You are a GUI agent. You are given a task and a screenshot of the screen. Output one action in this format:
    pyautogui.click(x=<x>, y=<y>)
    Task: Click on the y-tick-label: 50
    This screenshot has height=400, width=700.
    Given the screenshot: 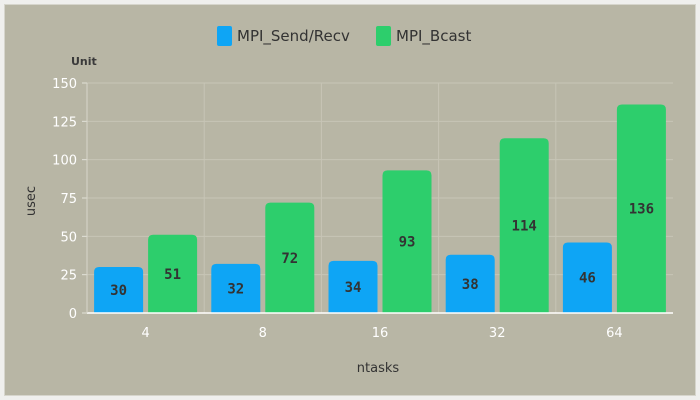 What is the action you would take?
    pyautogui.click(x=68, y=237)
    